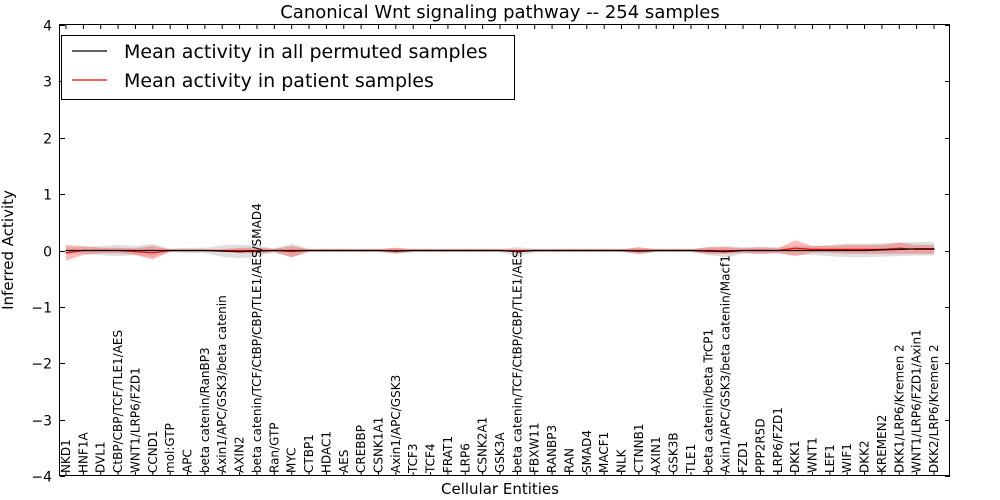 This screenshot has width=1000, height=500. Describe the element at coordinates (379, 445) in the screenshot. I see `x-tick-label: CSNK1A1` at that location.